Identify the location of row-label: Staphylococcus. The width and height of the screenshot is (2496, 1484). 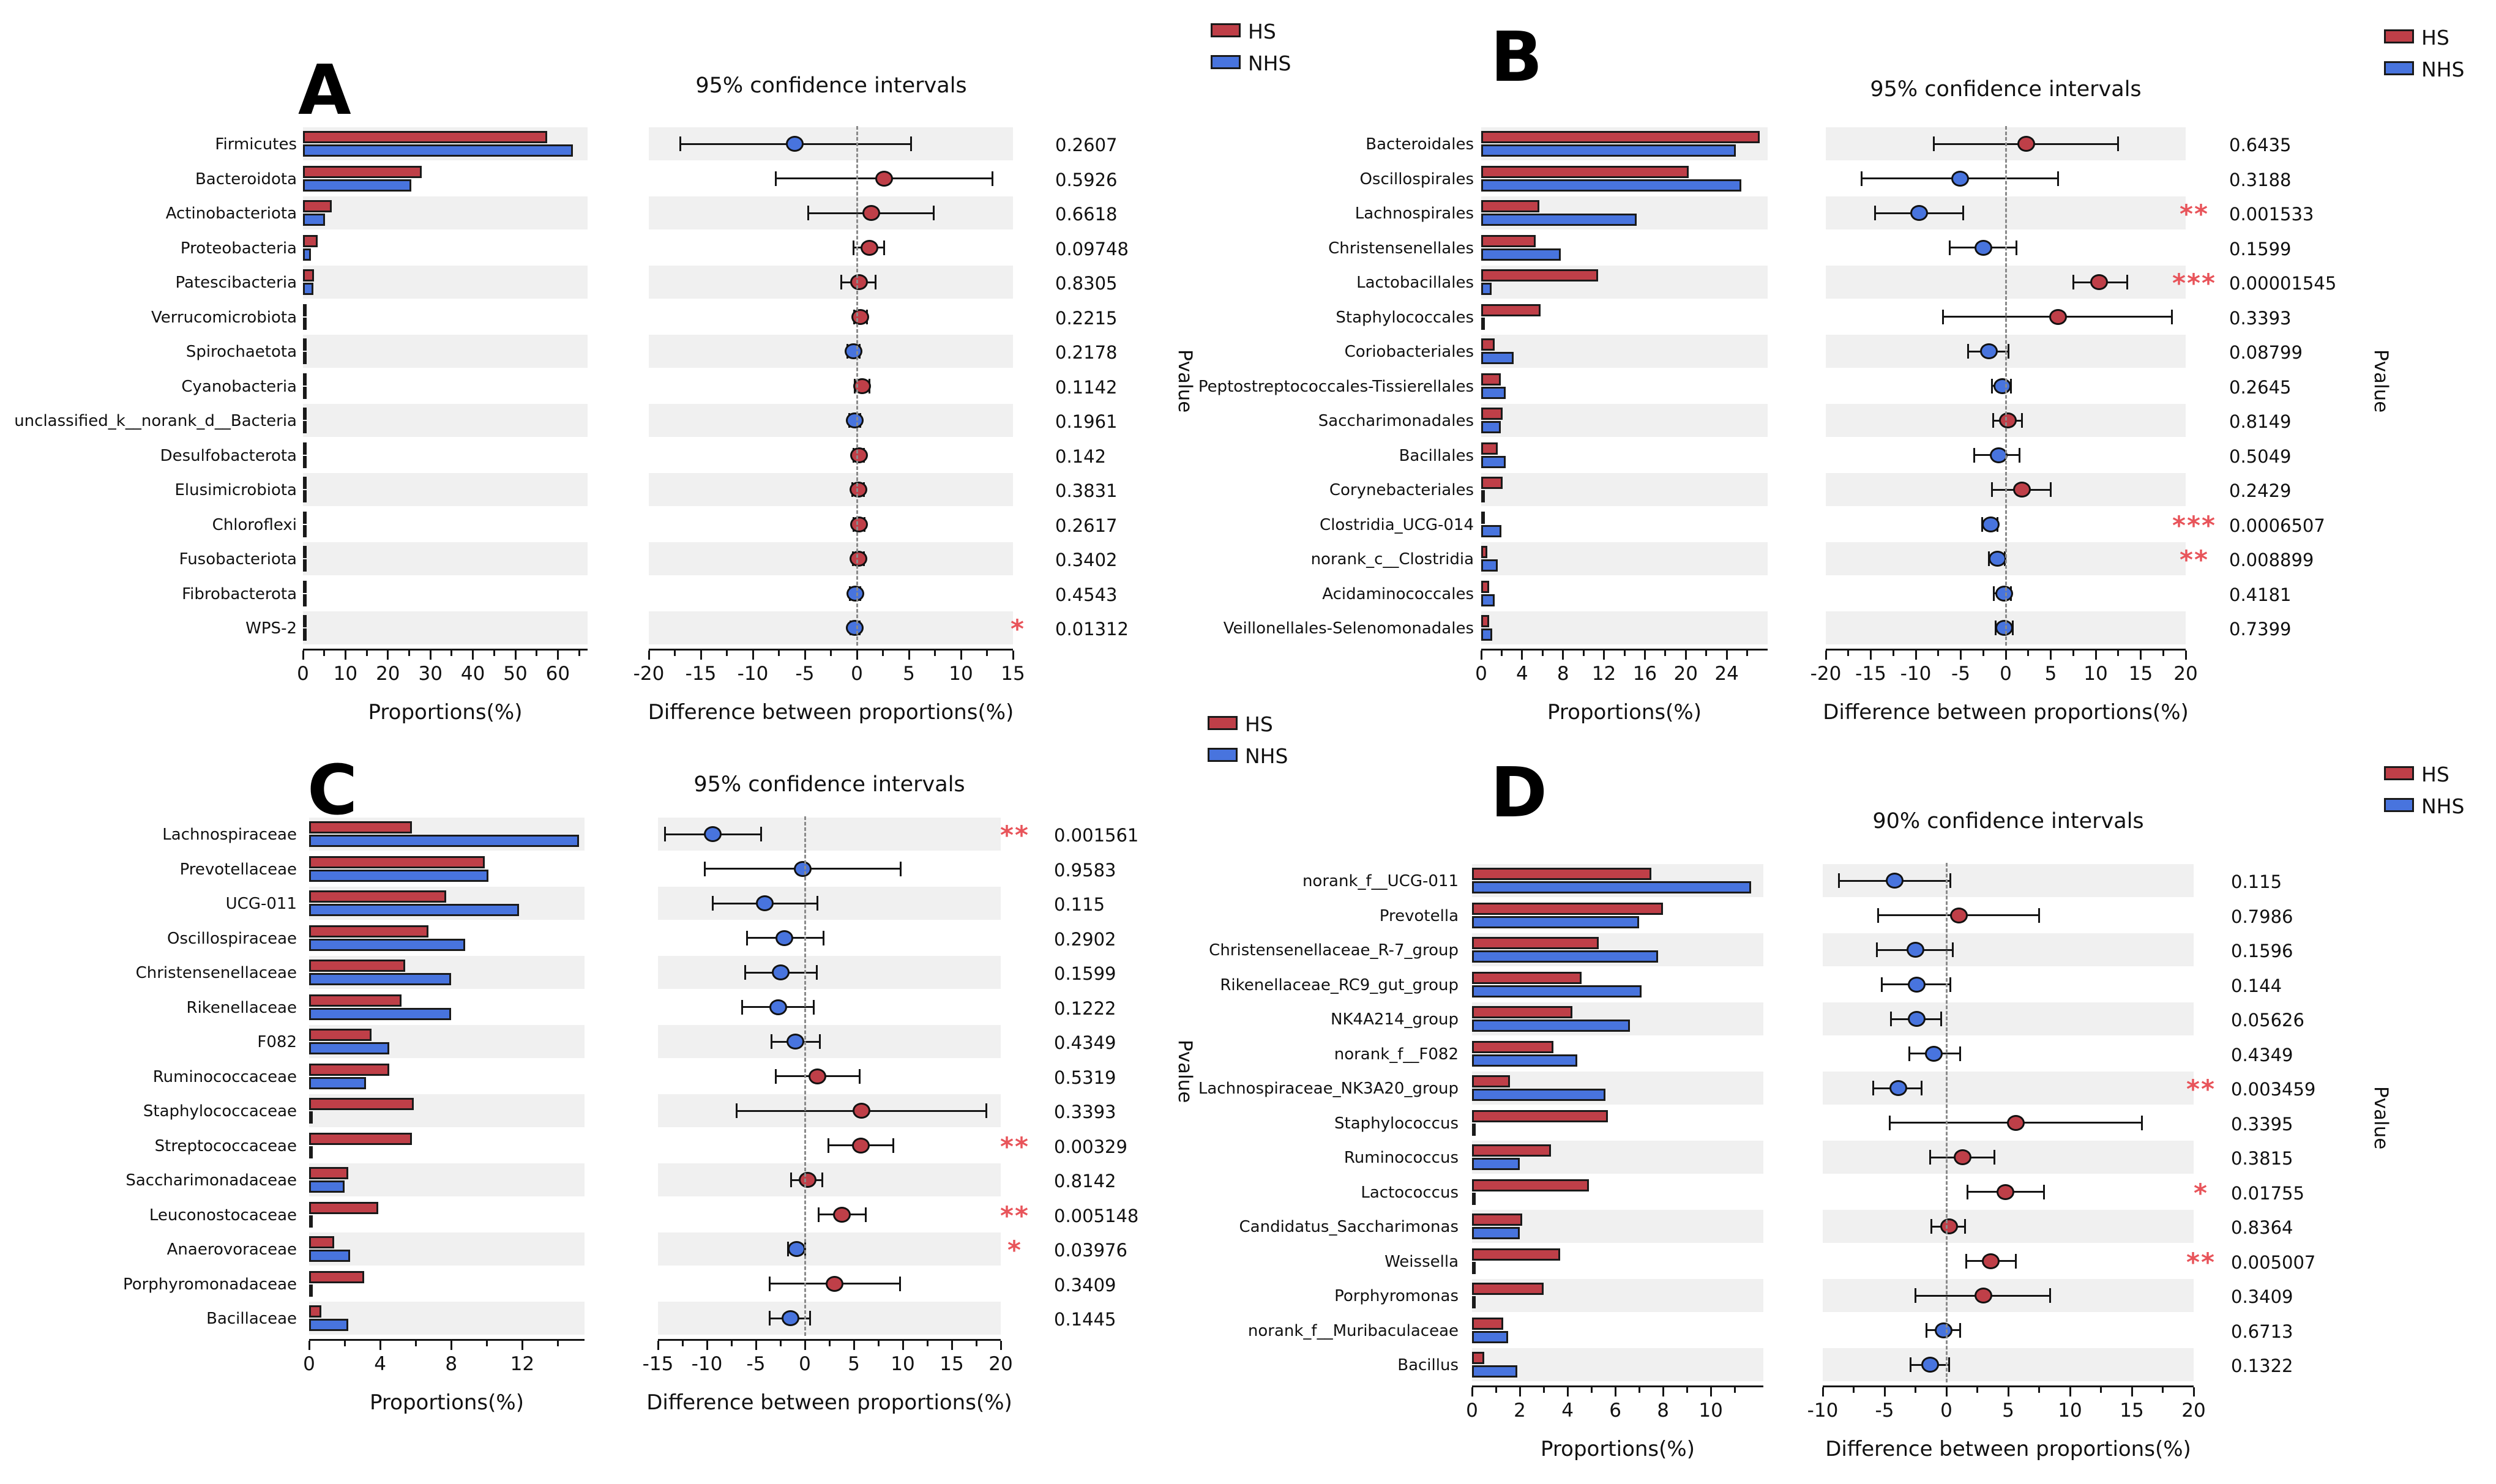
(1396, 1123).